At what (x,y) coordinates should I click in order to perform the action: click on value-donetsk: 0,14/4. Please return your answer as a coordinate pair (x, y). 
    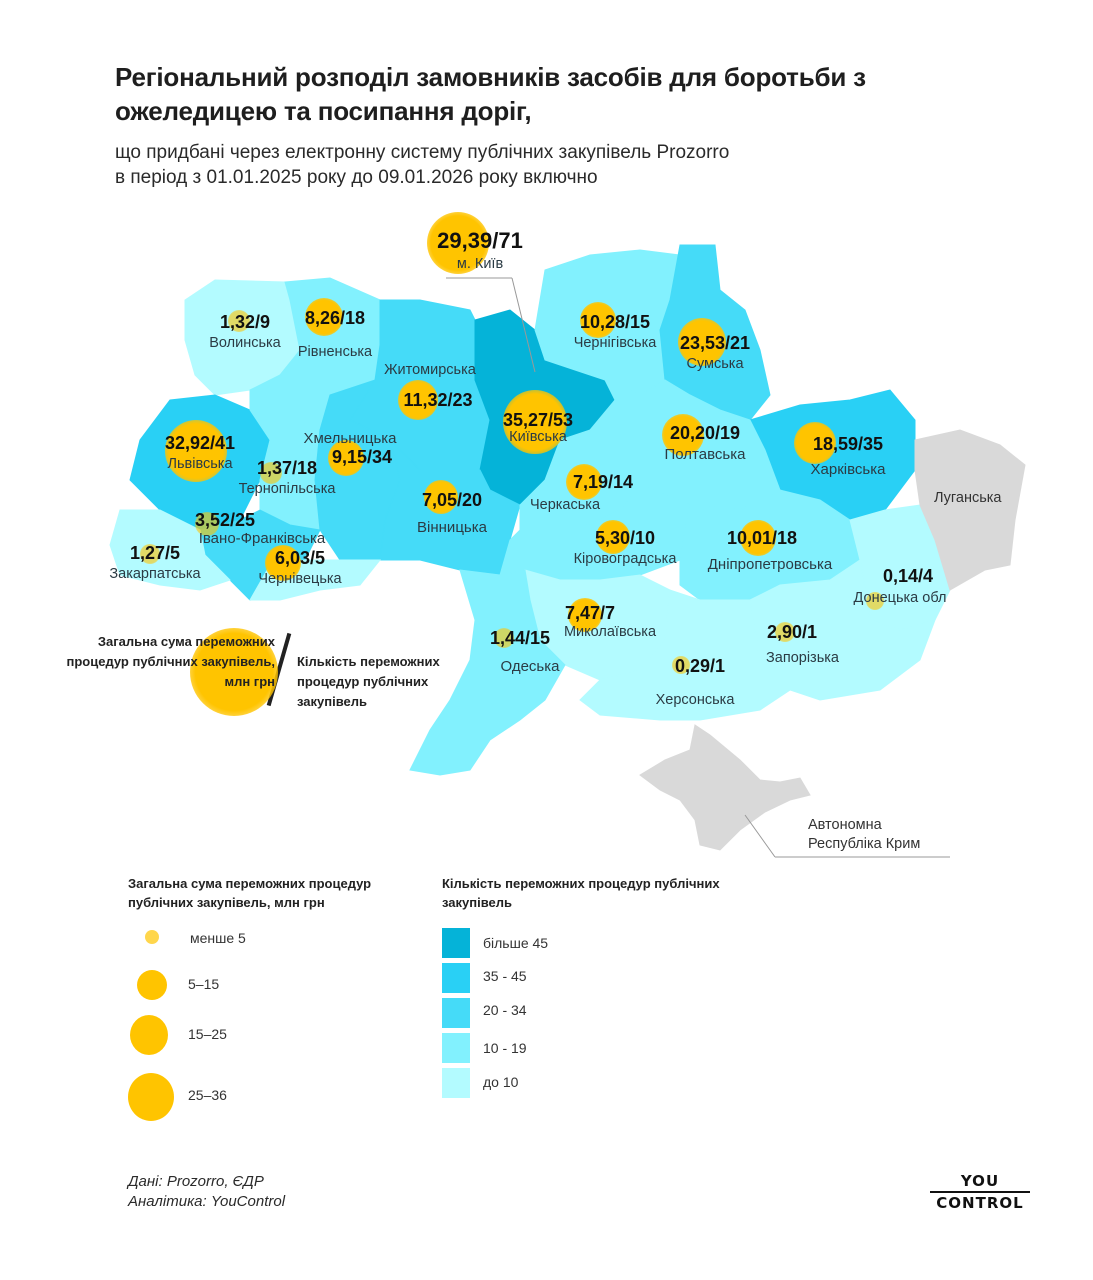
    Looking at the image, I should click on (908, 576).